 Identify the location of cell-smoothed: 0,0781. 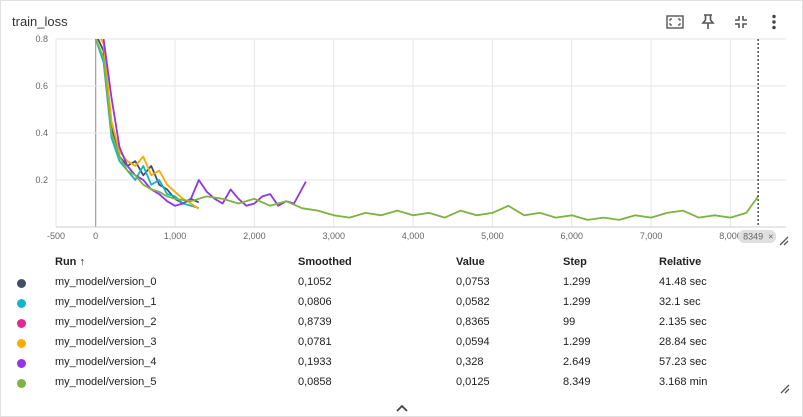
(315, 342).